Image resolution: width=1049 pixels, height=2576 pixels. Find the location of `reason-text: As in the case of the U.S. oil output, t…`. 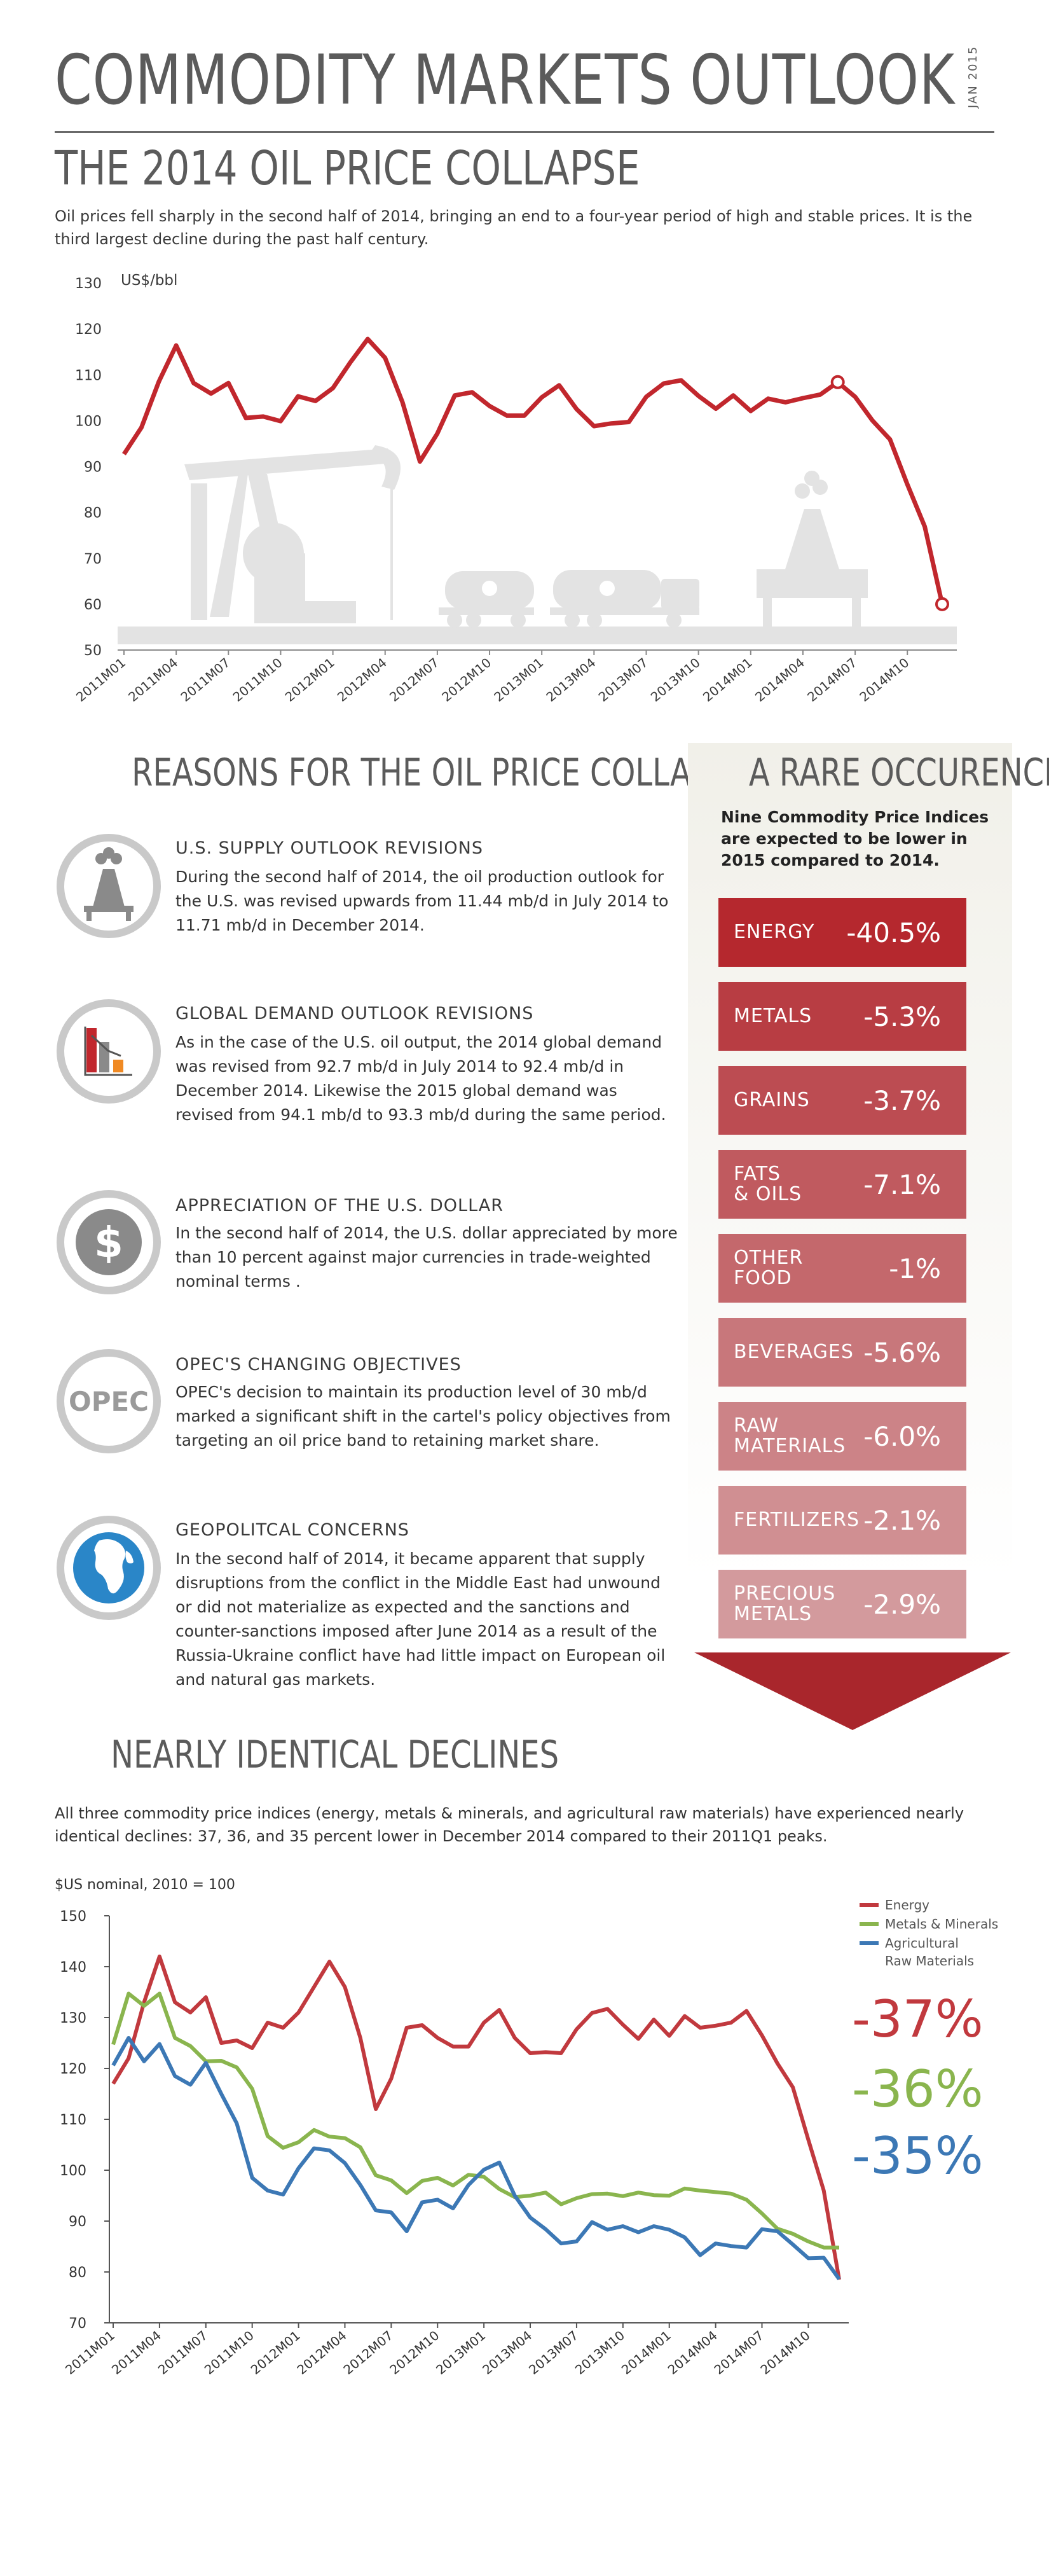

reason-text: As in the case of the U.S. oil output, t… is located at coordinates (420, 1078).